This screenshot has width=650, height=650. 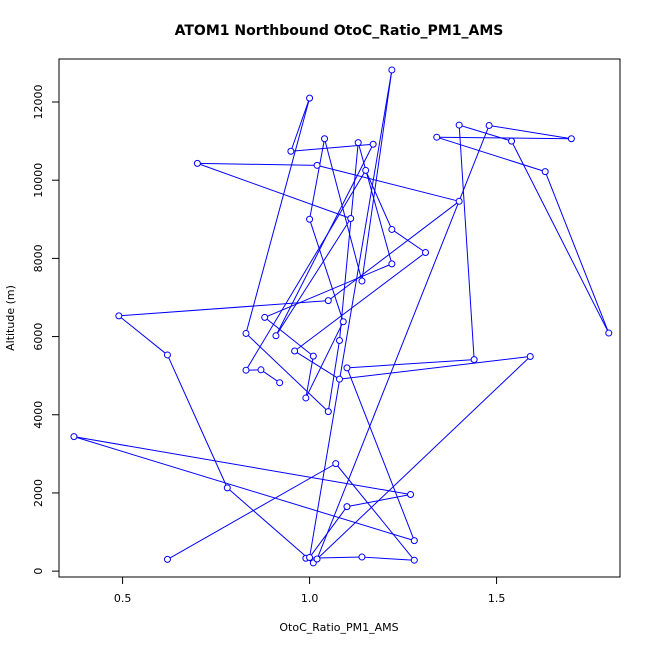 What do you see at coordinates (38, 258) in the screenshot?
I see `y-tick-label: 8000` at bounding box center [38, 258].